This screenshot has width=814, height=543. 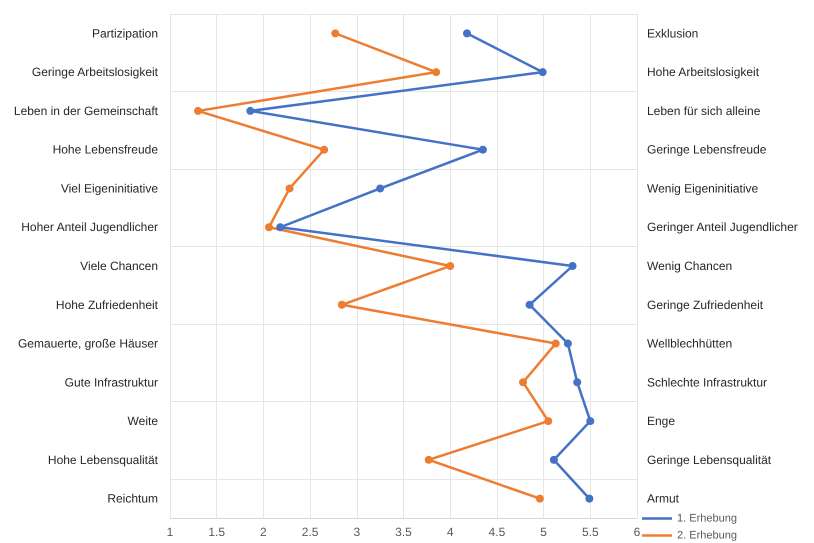 What do you see at coordinates (703, 72) in the screenshot?
I see `y2-tick-label: Hohe Arbeitslosigkeit` at bounding box center [703, 72].